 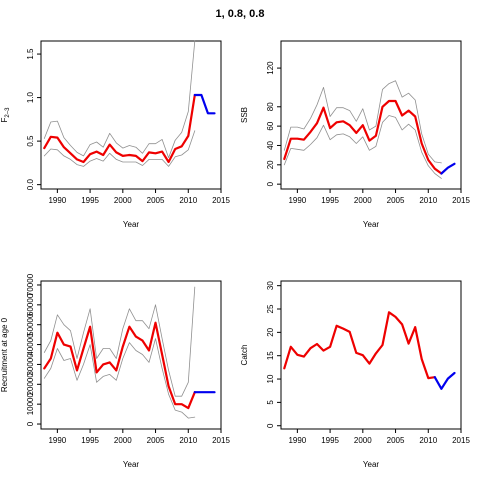 I want to click on y-tick-label: 30, so click(x=270, y=285).